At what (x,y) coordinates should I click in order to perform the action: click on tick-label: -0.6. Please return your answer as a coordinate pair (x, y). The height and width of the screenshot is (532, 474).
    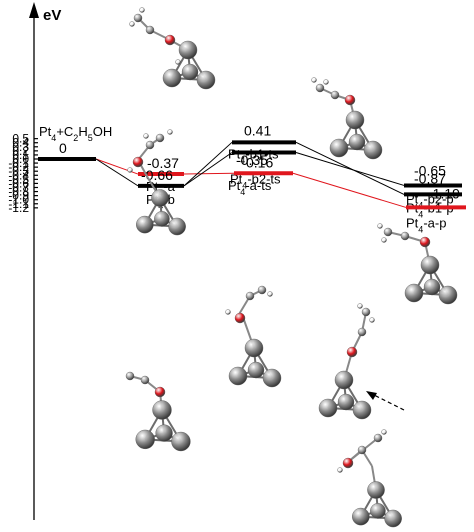
    Looking at the image, I should click on (18, 183).